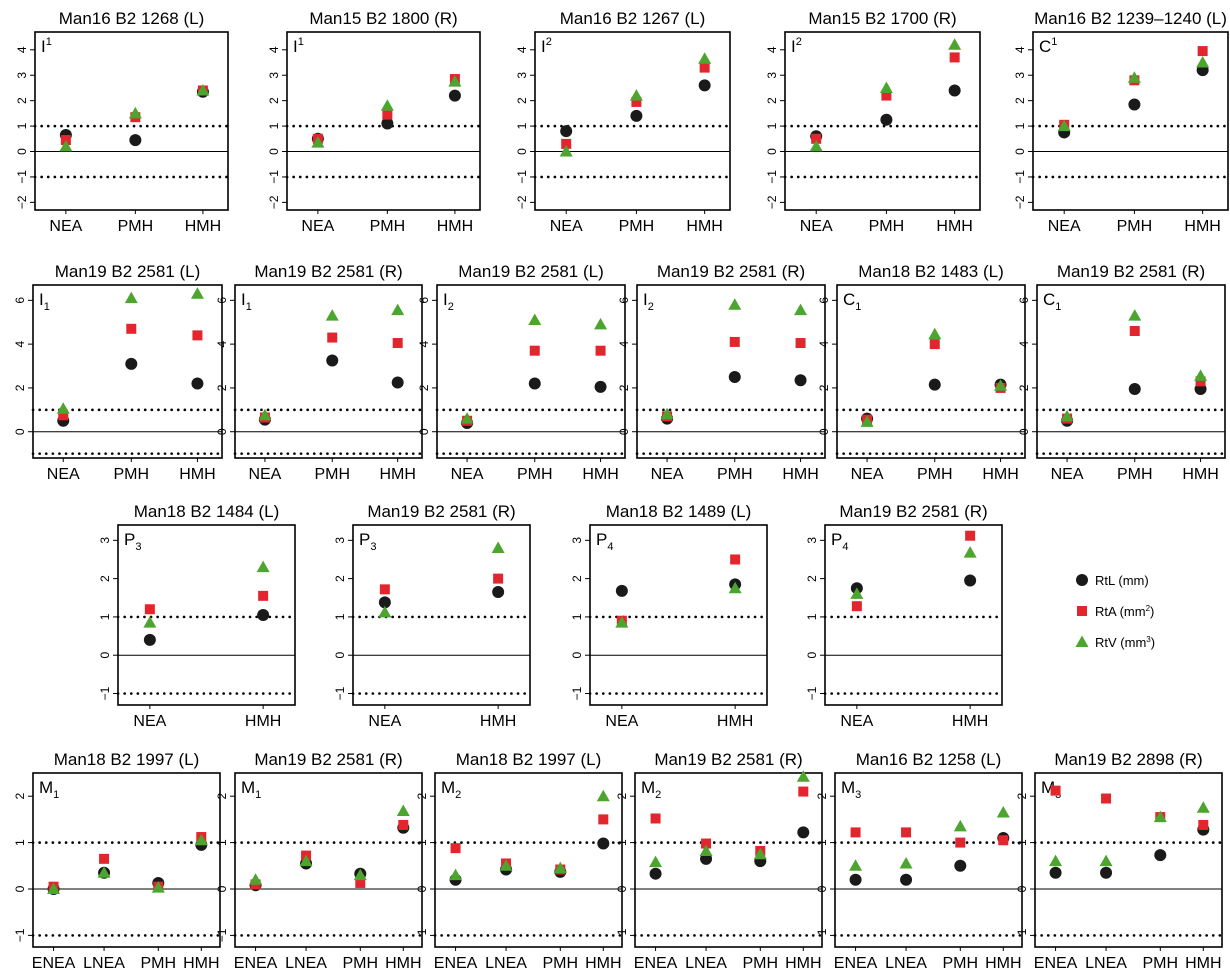 The width and height of the screenshot is (1230, 975). Describe the element at coordinates (648, 301) in the screenshot. I see `tooth-label: I2` at that location.